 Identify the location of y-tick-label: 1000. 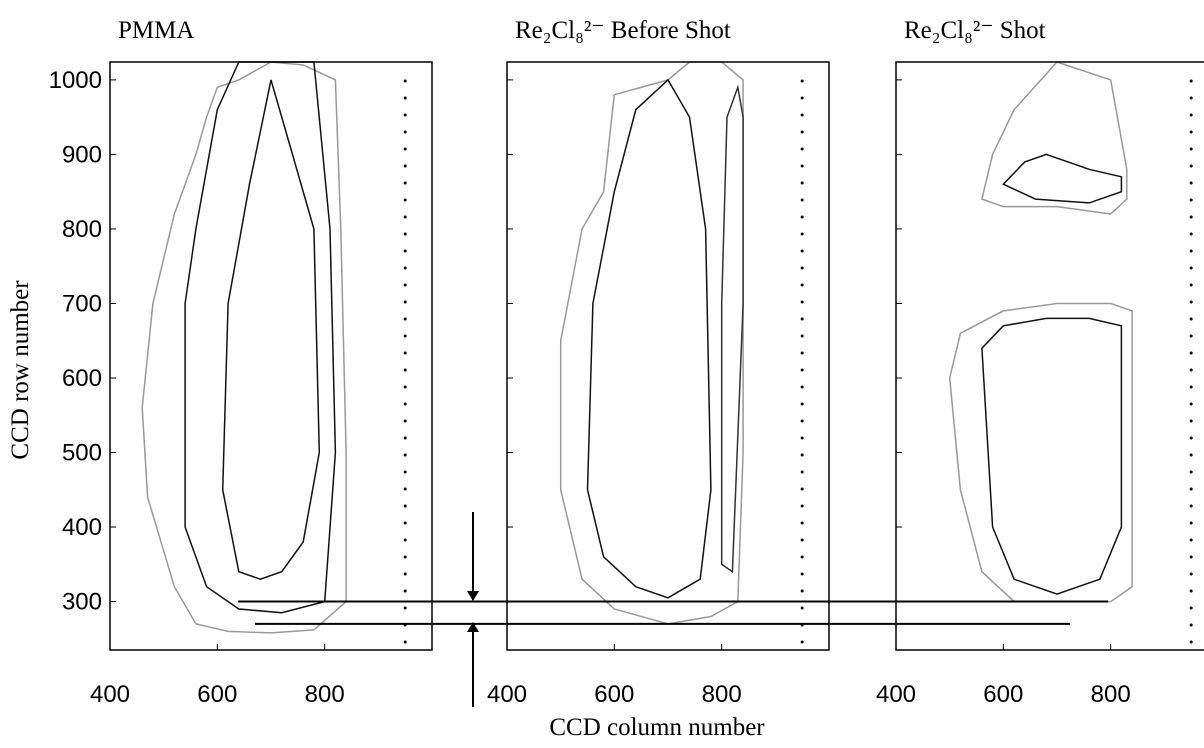
(75, 80).